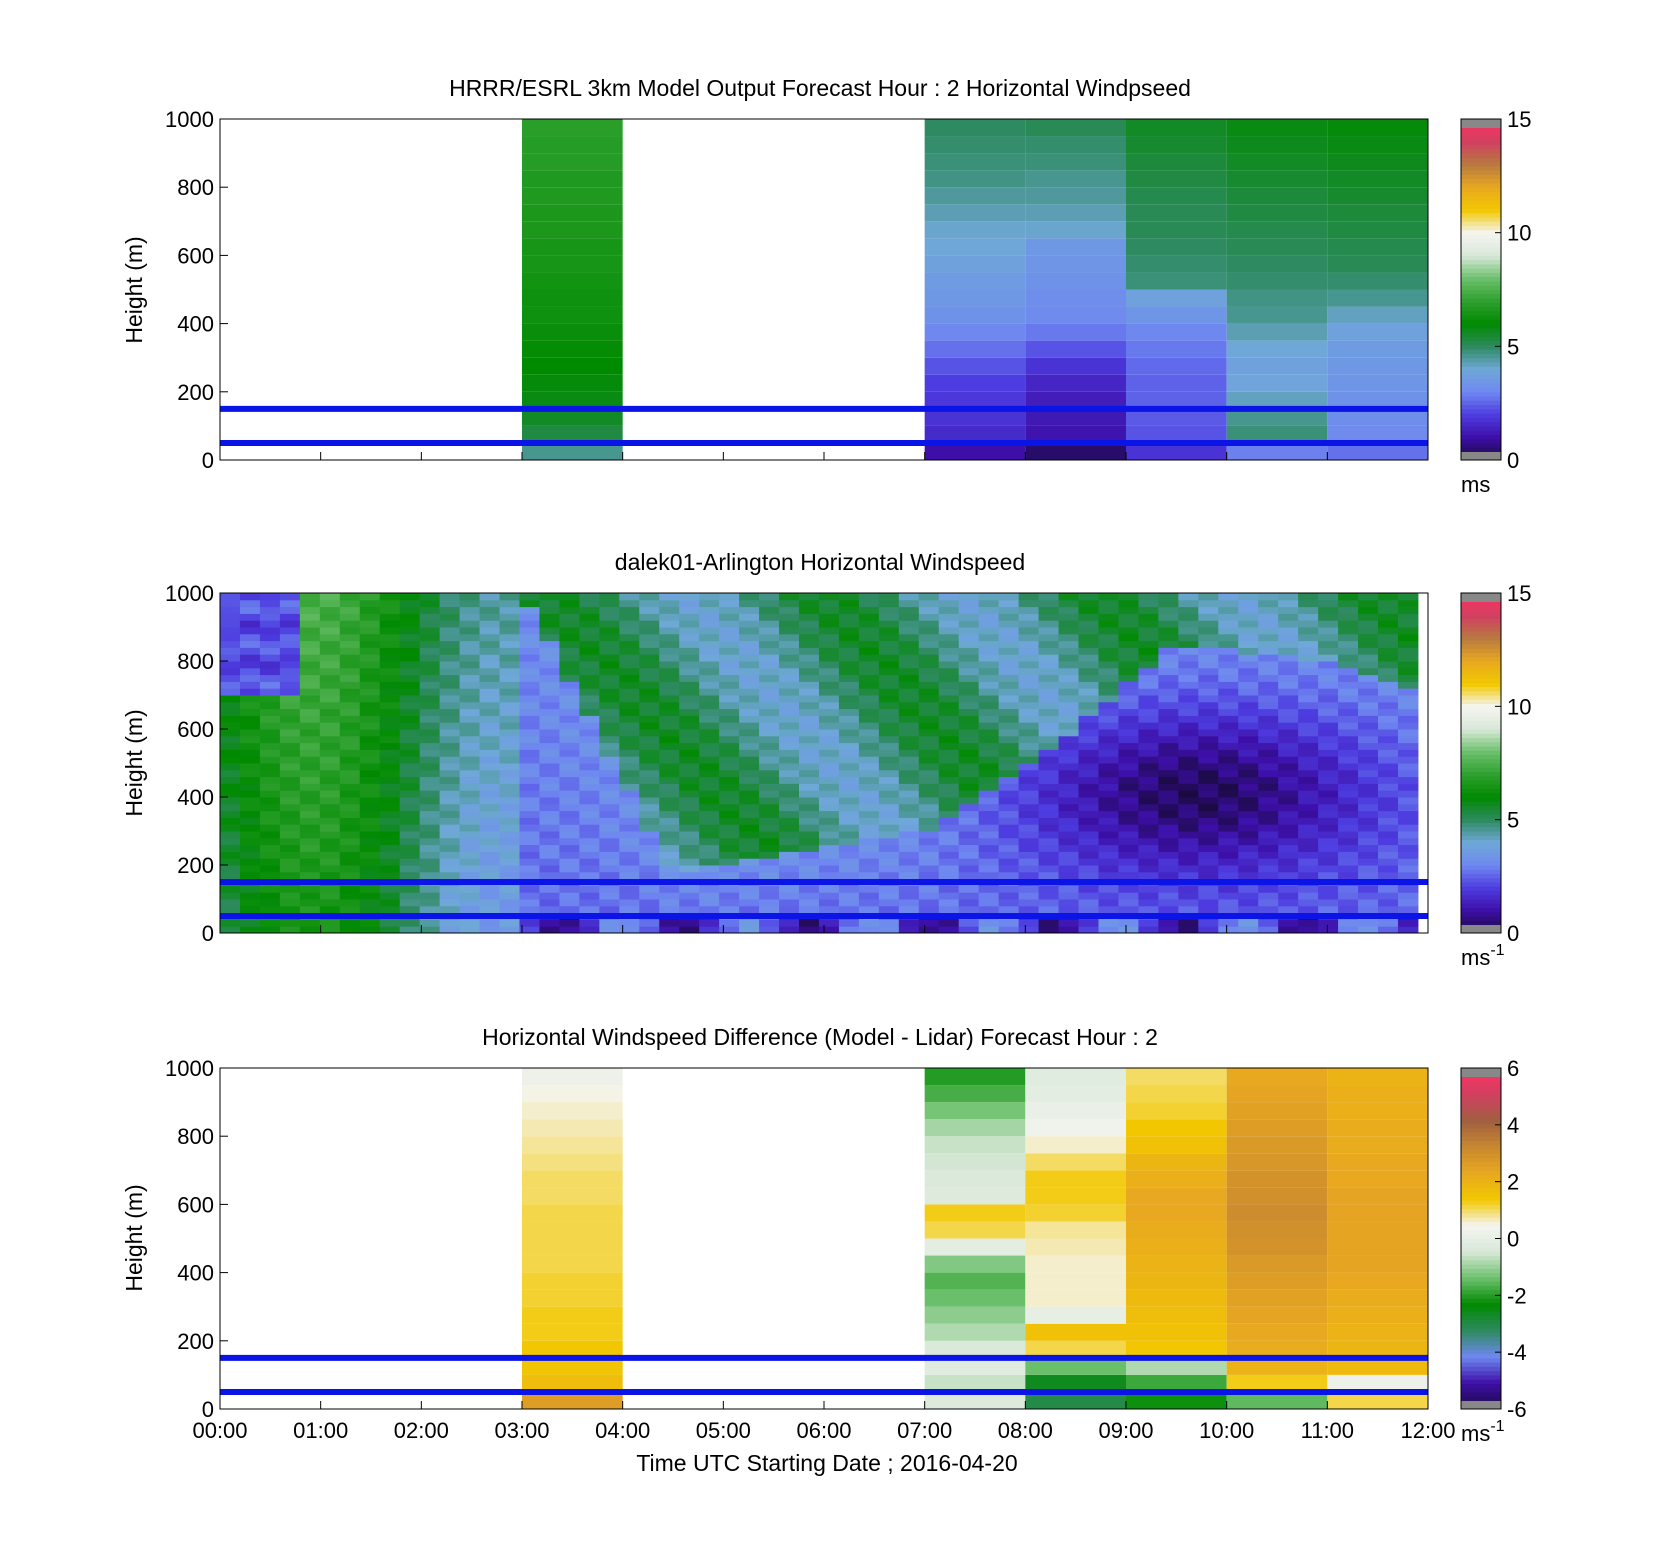  What do you see at coordinates (1483, 1432) in the screenshot?
I see `colorbar-unit: ms-1` at bounding box center [1483, 1432].